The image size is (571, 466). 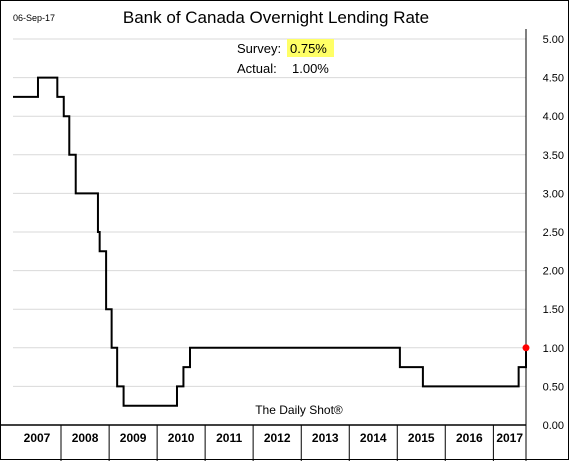 I want to click on x-tick-label: 2014, so click(x=373, y=438).